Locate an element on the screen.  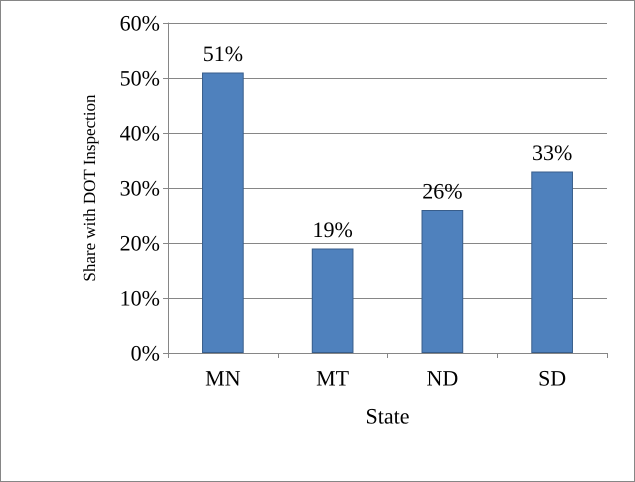
y-tick-label: 40% is located at coordinates (140, 133).